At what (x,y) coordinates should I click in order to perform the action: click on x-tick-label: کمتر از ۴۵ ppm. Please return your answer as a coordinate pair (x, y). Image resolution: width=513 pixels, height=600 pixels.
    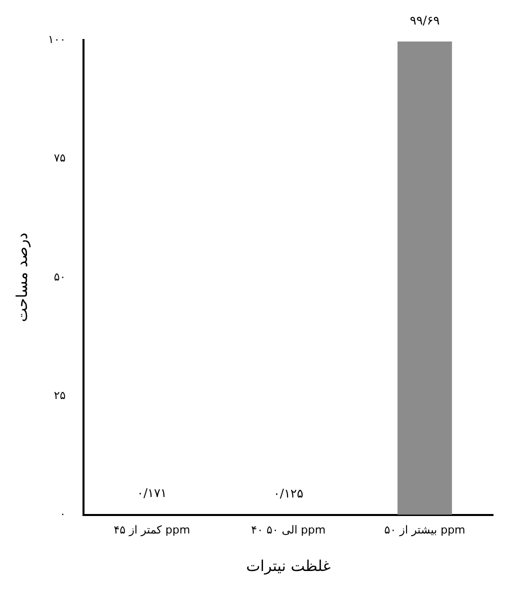
    Looking at the image, I should click on (152, 529).